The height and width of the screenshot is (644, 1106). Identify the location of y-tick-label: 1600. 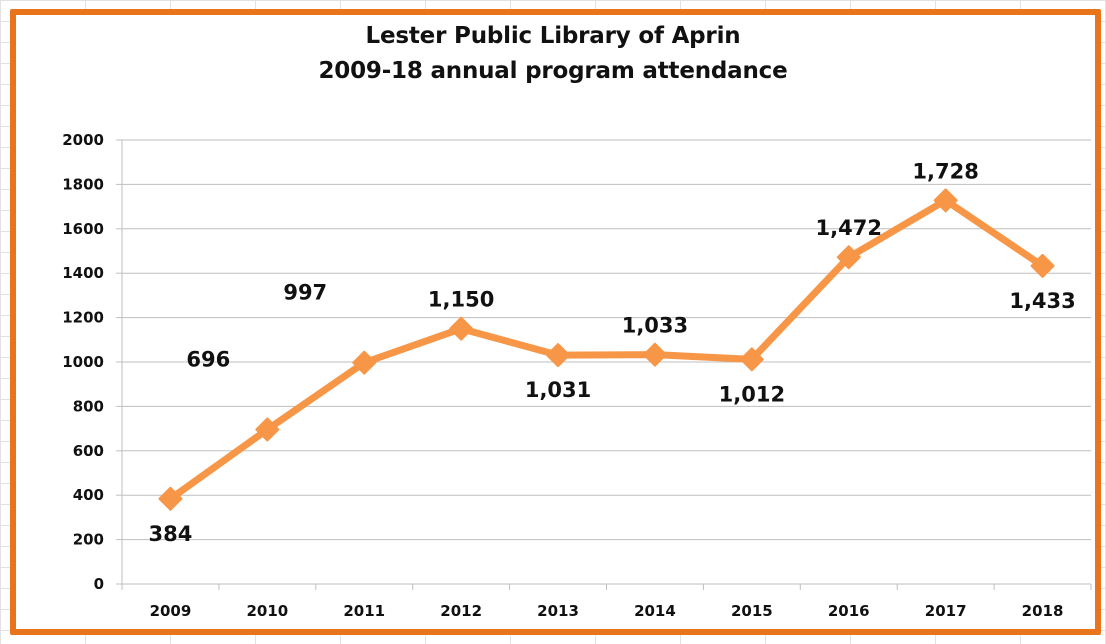
(83, 229).